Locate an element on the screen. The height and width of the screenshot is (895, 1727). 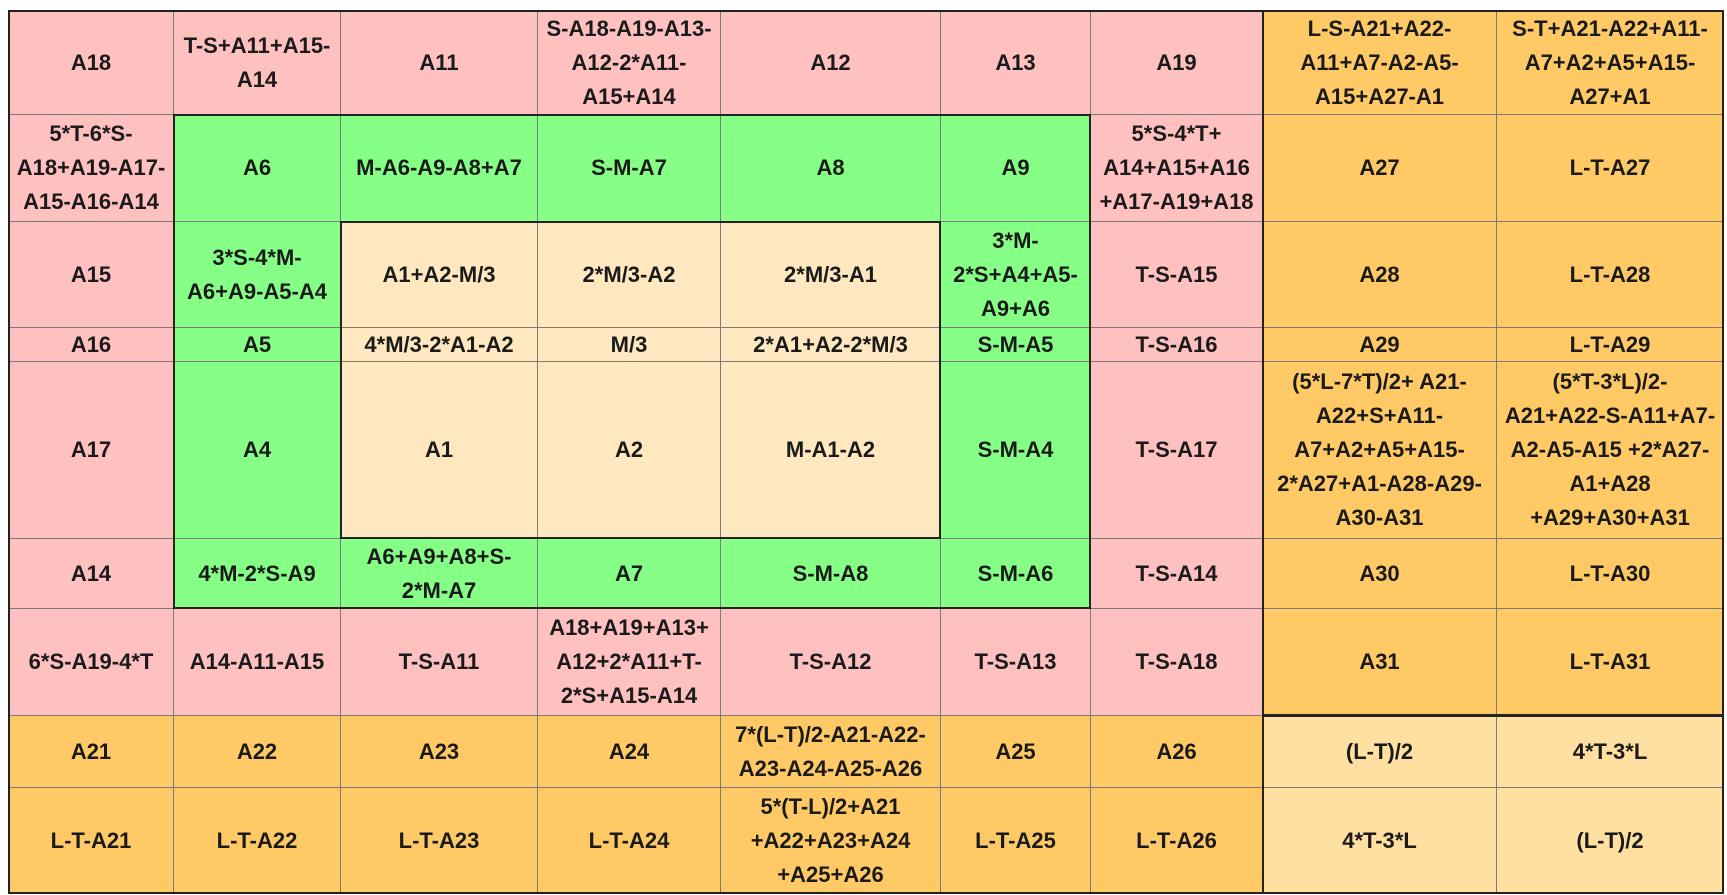
grid-cell-r3-c3: A1+A2-M/3 is located at coordinates (439, 274).